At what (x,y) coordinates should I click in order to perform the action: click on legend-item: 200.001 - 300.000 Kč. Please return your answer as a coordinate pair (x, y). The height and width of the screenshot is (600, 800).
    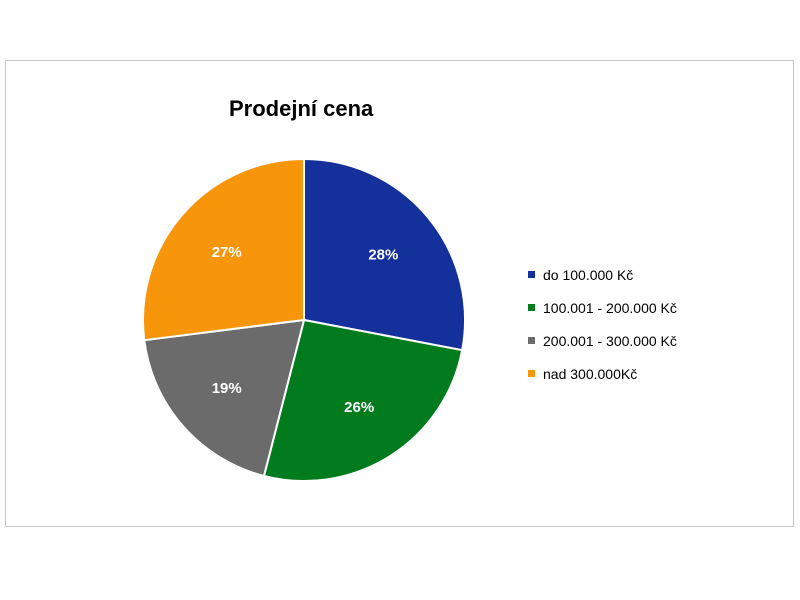
    Looking at the image, I should click on (602, 340).